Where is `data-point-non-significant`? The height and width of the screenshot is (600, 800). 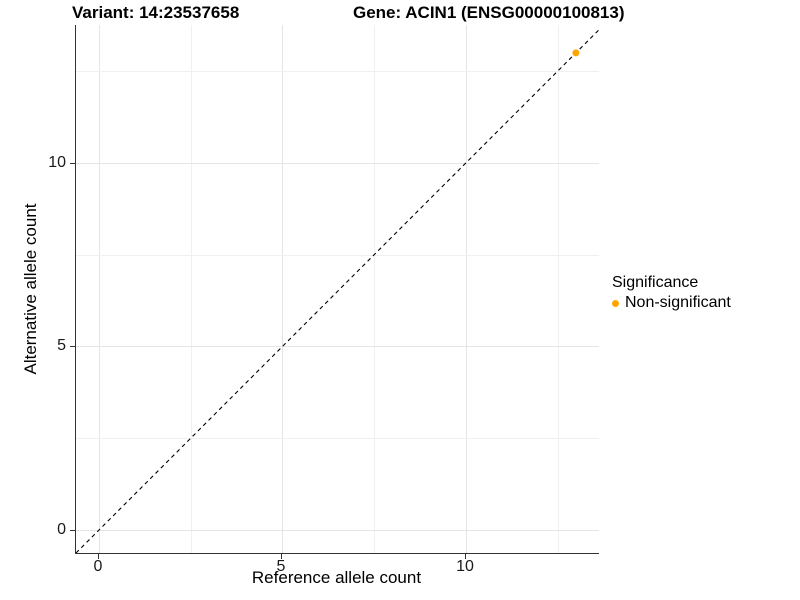 data-point-non-significant is located at coordinates (576, 53).